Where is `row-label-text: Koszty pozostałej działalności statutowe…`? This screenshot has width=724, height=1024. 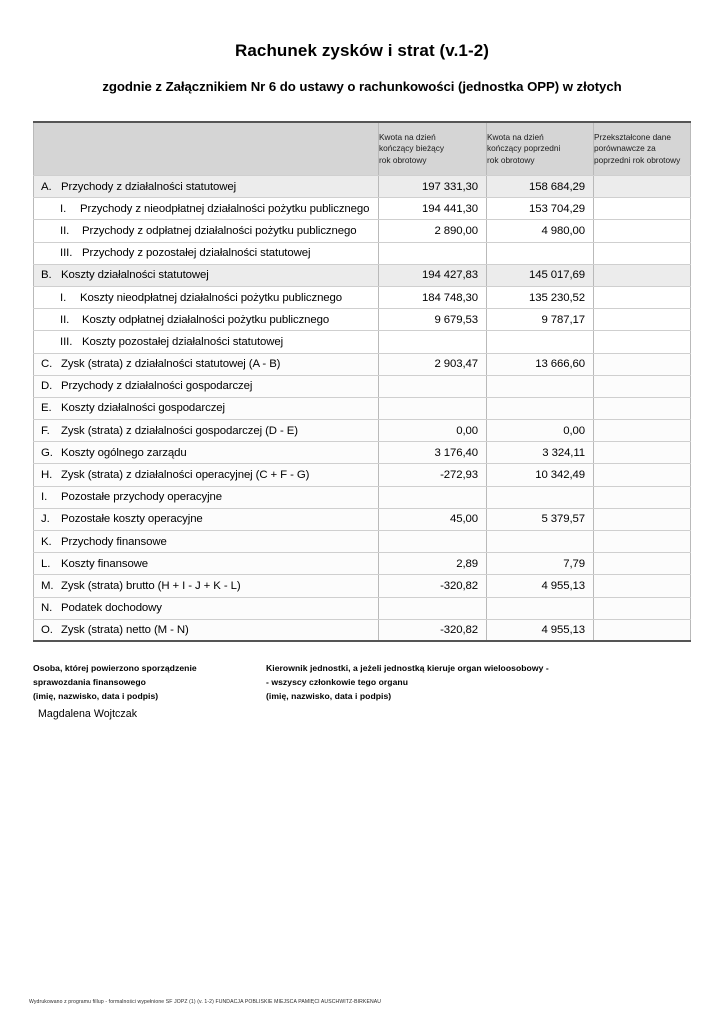
row-label-text: Koszty pozostałej działalności statutowe… is located at coordinates (183, 341).